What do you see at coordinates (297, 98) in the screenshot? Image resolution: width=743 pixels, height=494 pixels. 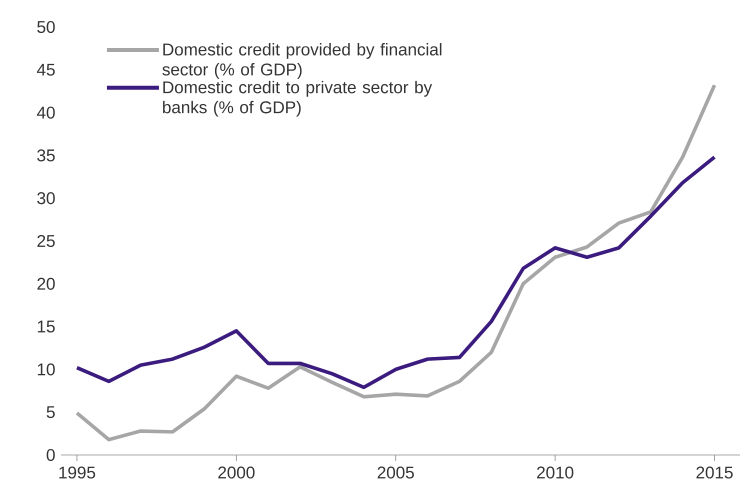 I see `legend-label: Domestic credit to private sector by banks (% of GDP)` at bounding box center [297, 98].